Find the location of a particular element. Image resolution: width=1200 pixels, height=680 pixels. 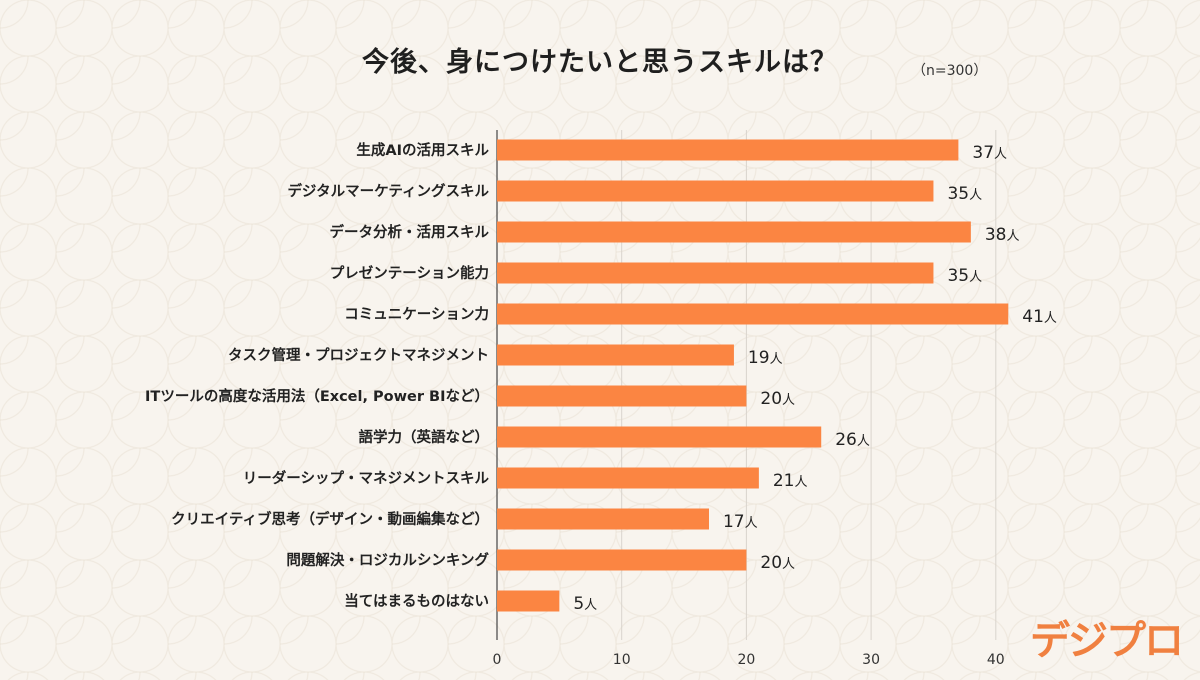

category-label: 語学力（英語など） is located at coordinates (424, 437).